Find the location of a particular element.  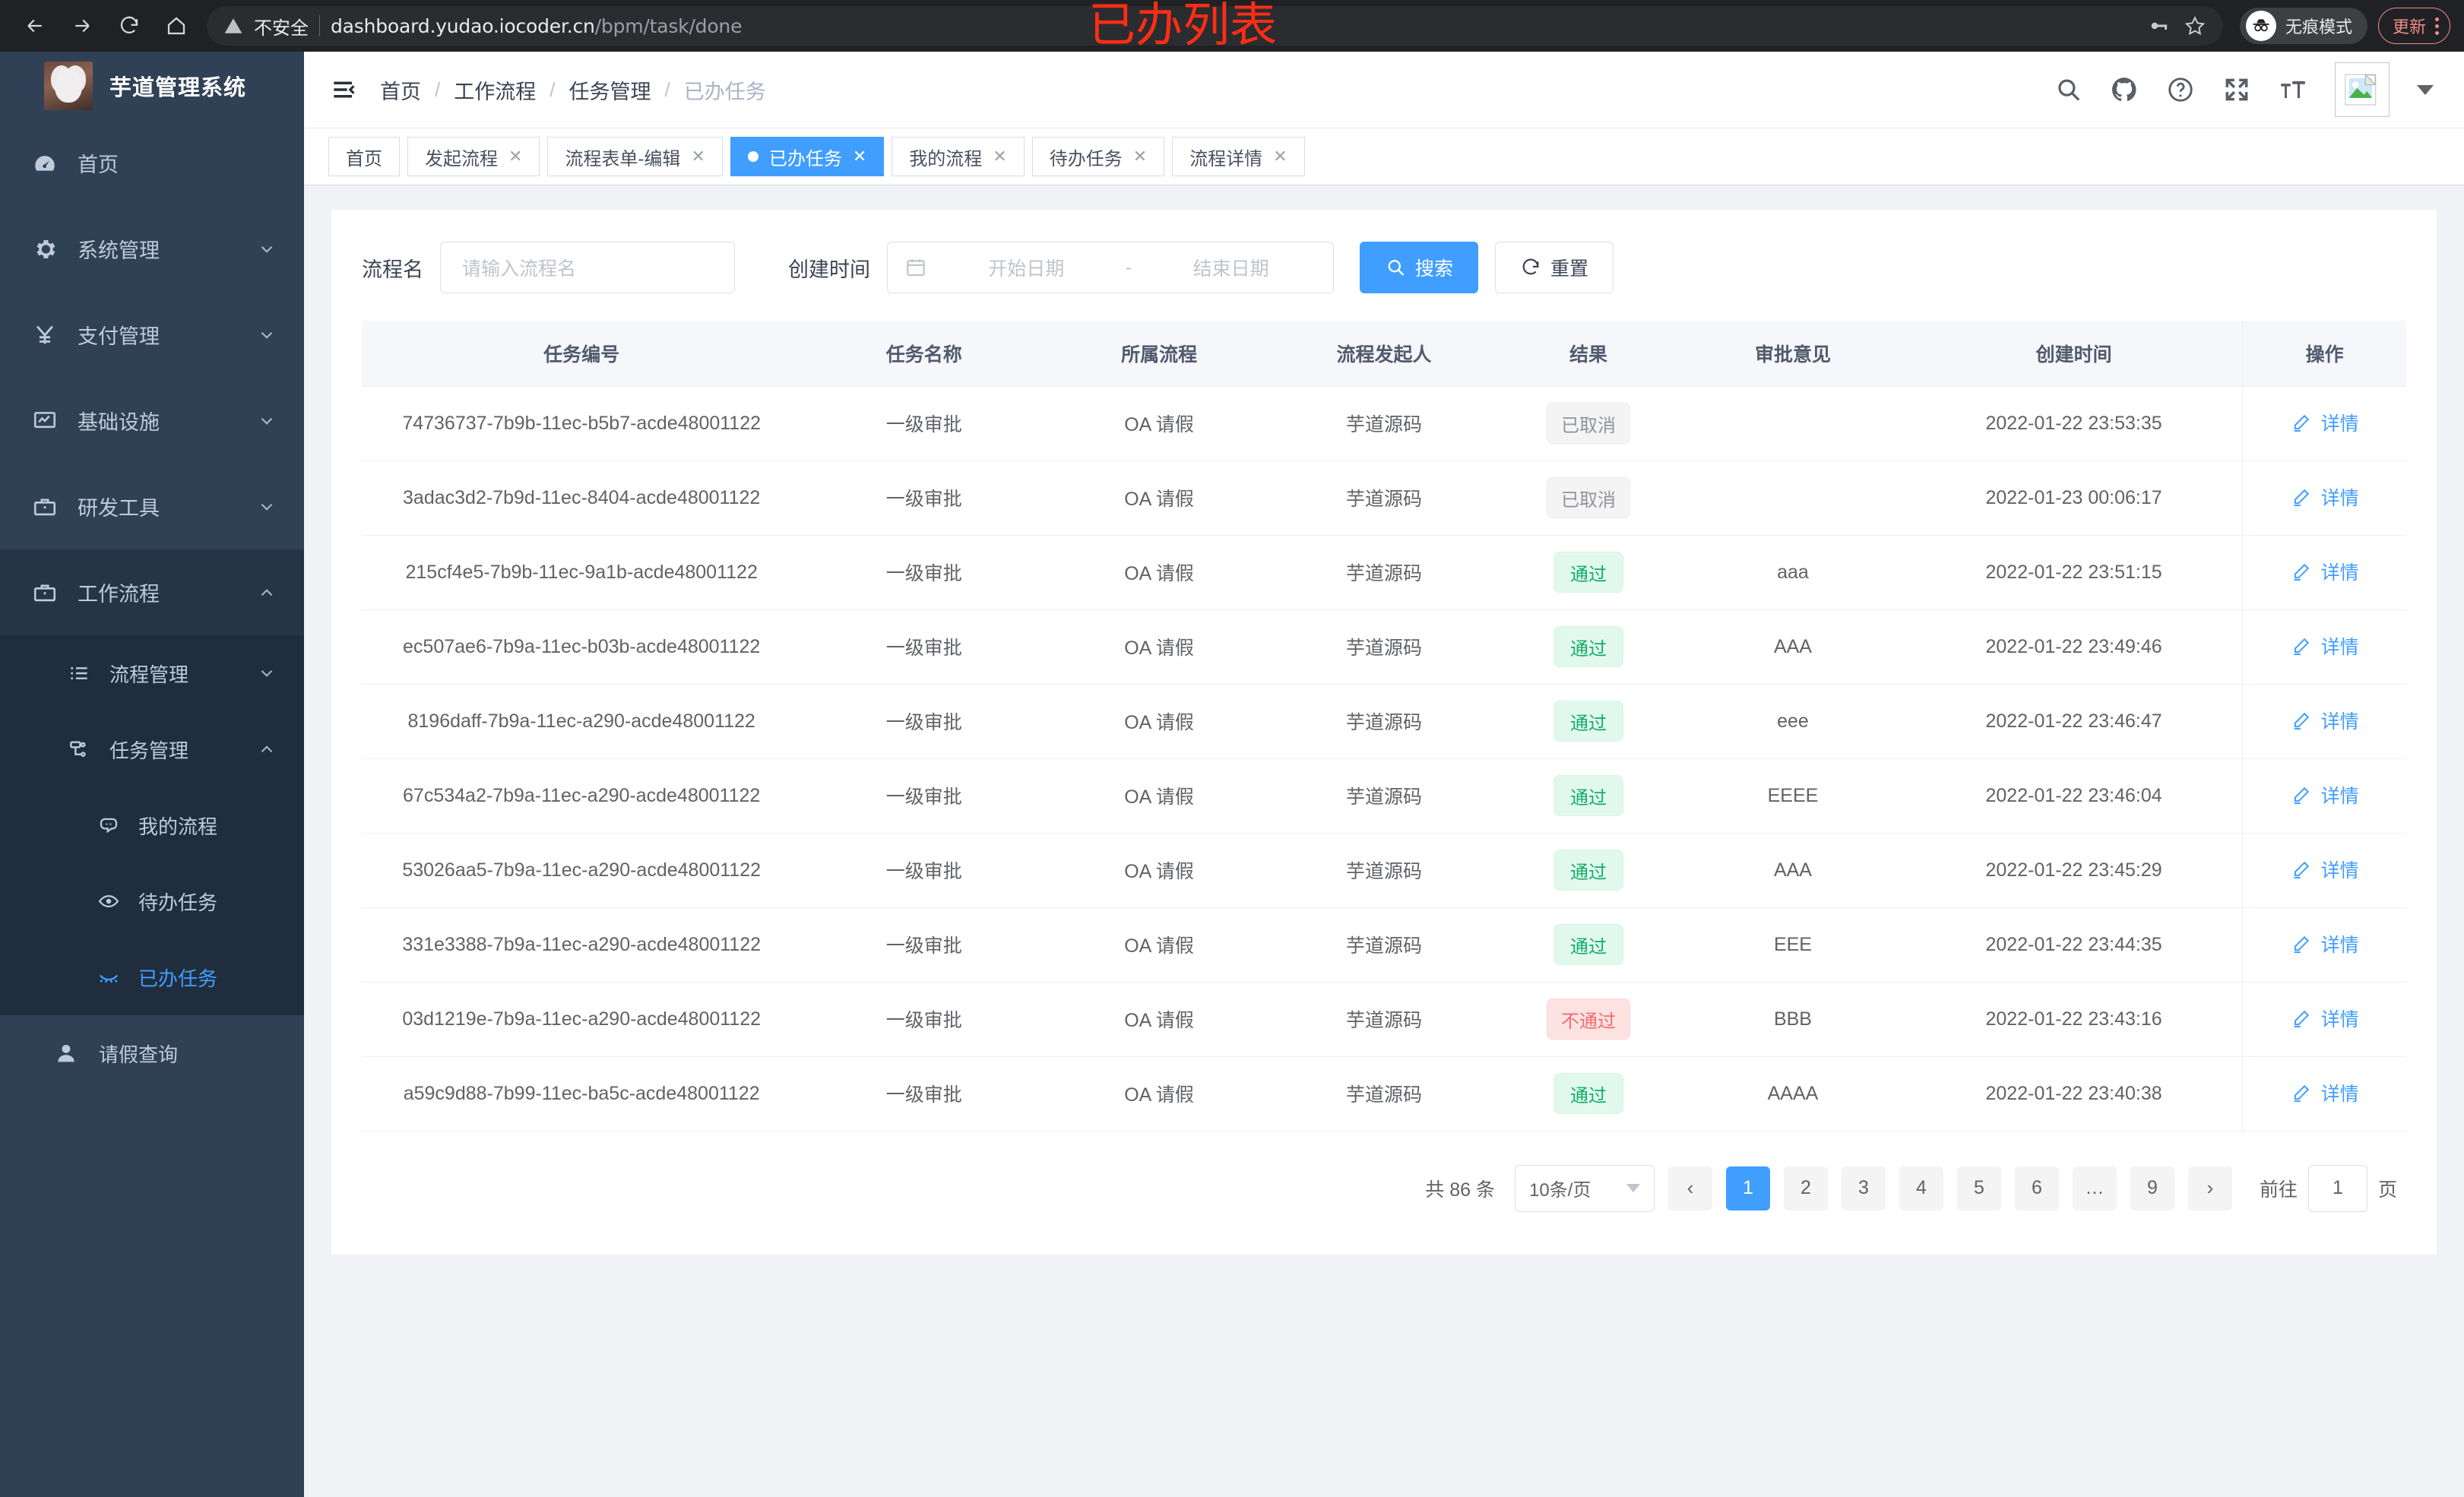

sidebar-item-infrastructure: 基础设施 is located at coordinates (152, 421).